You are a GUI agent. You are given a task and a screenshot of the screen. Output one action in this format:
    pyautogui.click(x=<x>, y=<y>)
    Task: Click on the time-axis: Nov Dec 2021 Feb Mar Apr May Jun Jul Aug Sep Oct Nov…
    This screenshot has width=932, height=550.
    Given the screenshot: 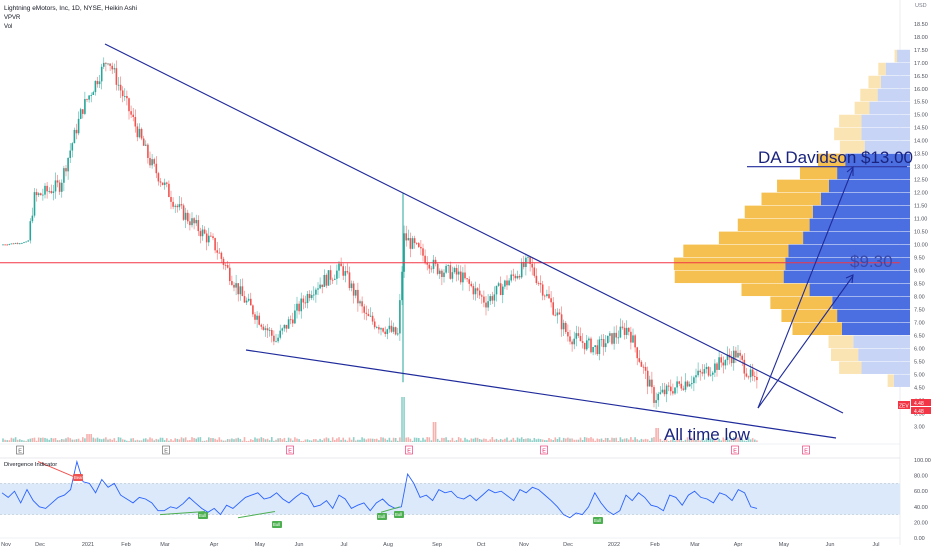 What is the action you would take?
    pyautogui.click(x=450, y=542)
    